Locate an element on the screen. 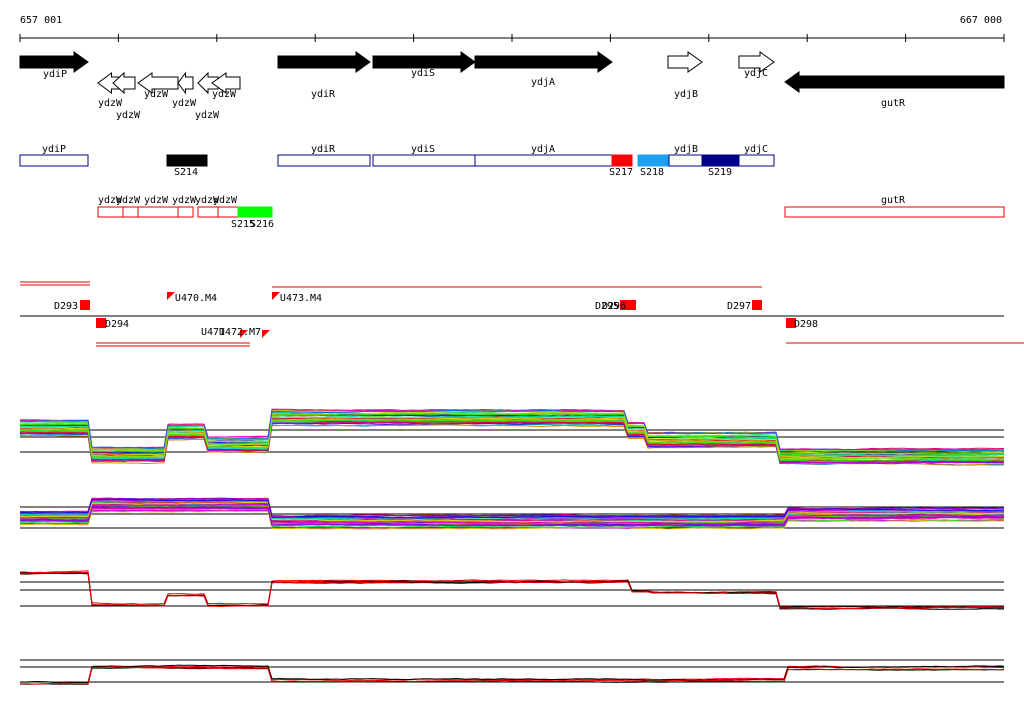 The height and width of the screenshot is (714, 1024). ruler-start: 657 001 is located at coordinates (41, 20).